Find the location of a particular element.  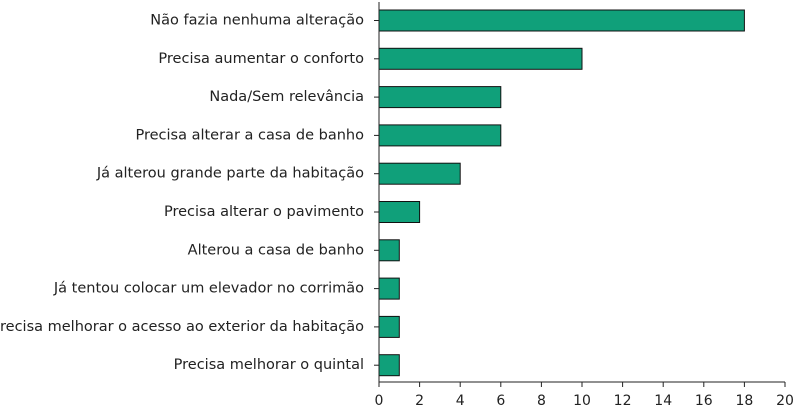

x-tick-label-6: 12 is located at coordinates (623, 401).